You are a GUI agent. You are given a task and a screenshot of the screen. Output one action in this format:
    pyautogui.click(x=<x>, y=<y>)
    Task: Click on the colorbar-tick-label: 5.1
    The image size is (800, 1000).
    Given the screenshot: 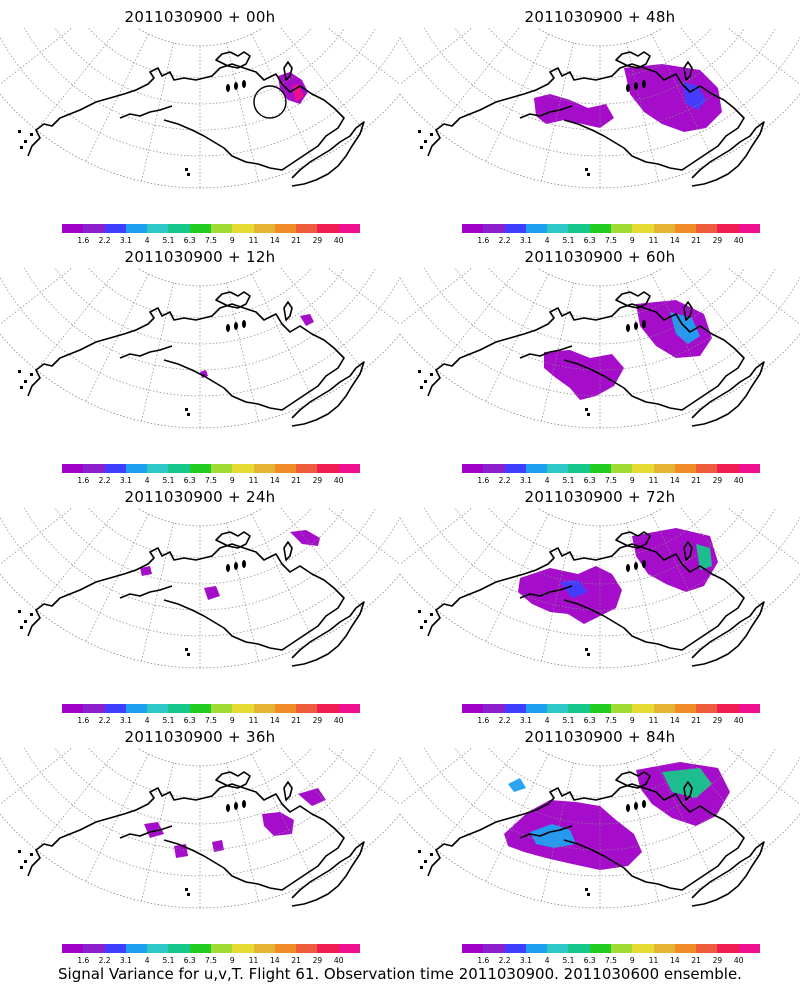 What is the action you would take?
    pyautogui.click(x=168, y=960)
    